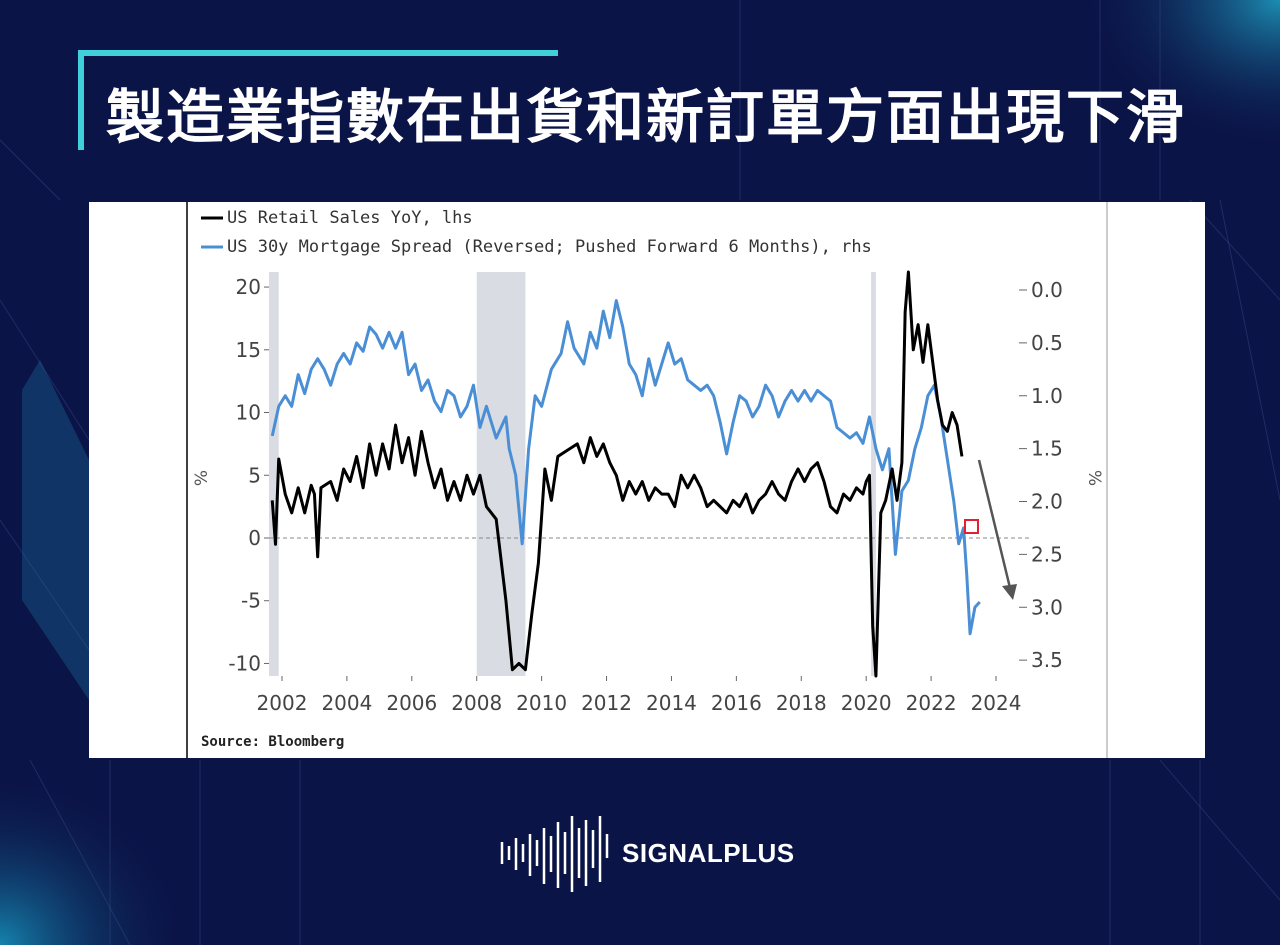 This screenshot has width=1280, height=945. I want to click on y-left-tick-label: 0, so click(254, 538).